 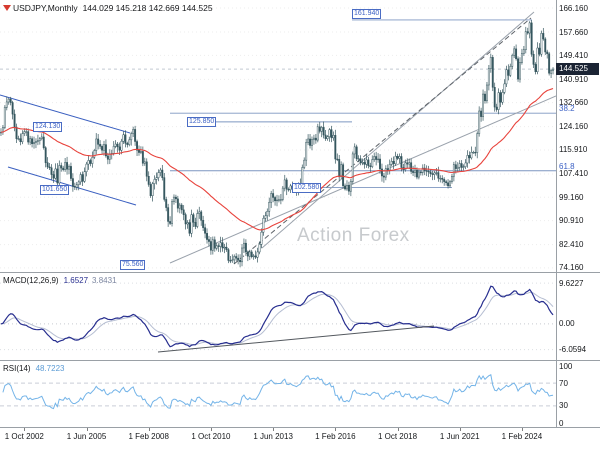 I want to click on macd-axis-label: -6.0594, so click(x=573, y=350).